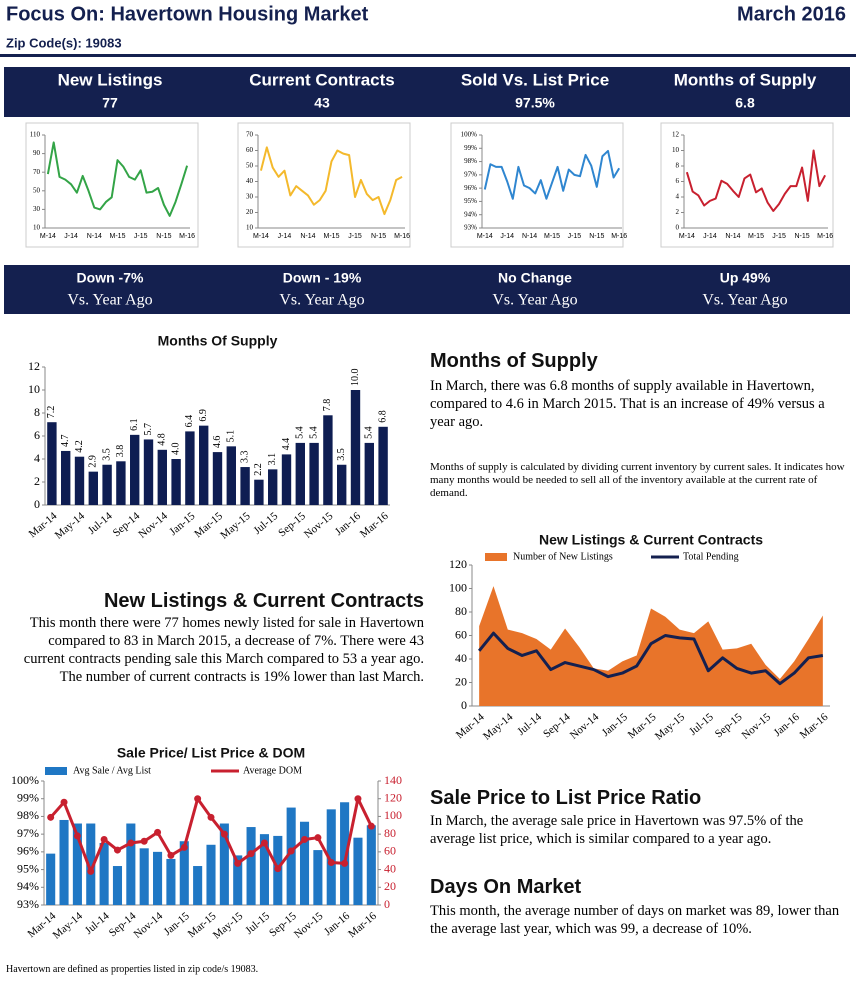 This screenshot has height=988, width=856. I want to click on y-tick-label: 50, so click(37, 190).